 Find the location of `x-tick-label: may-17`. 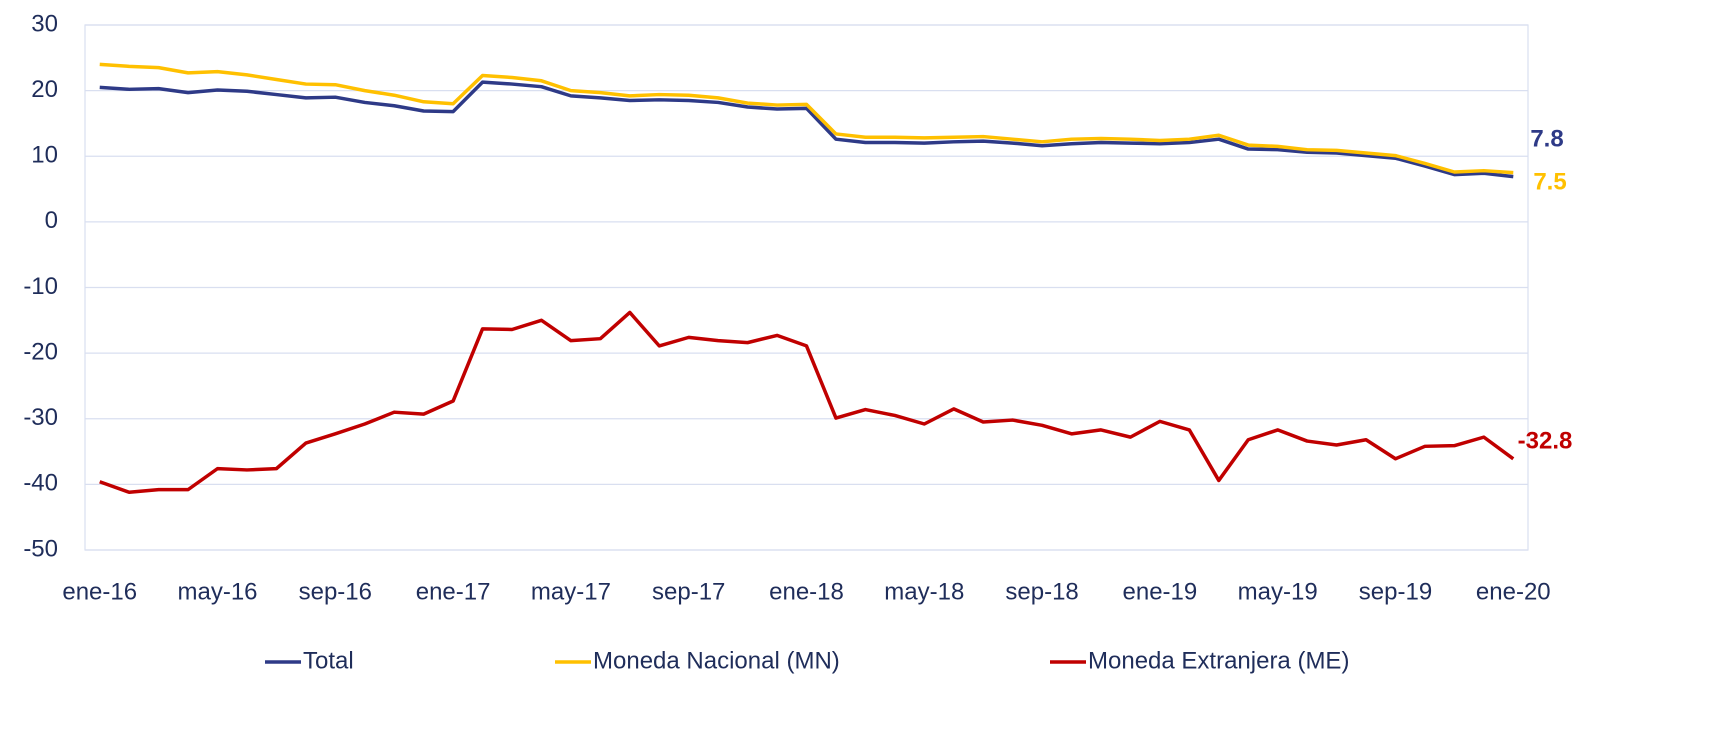

x-tick-label: may-17 is located at coordinates (571, 591).